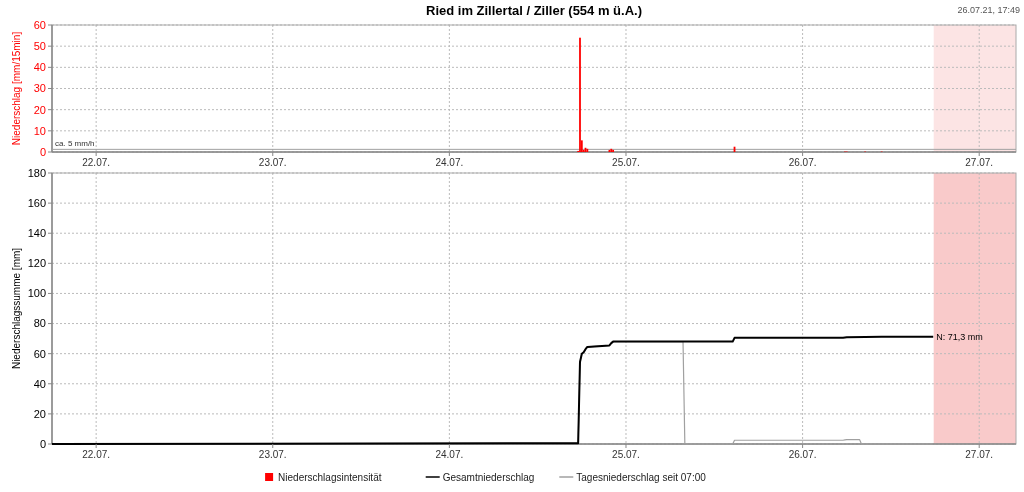 The height and width of the screenshot is (492, 1024). Describe the element at coordinates (641, 477) in the screenshot. I see `legend-label: Tagesniederschlag seit 07:00` at that location.